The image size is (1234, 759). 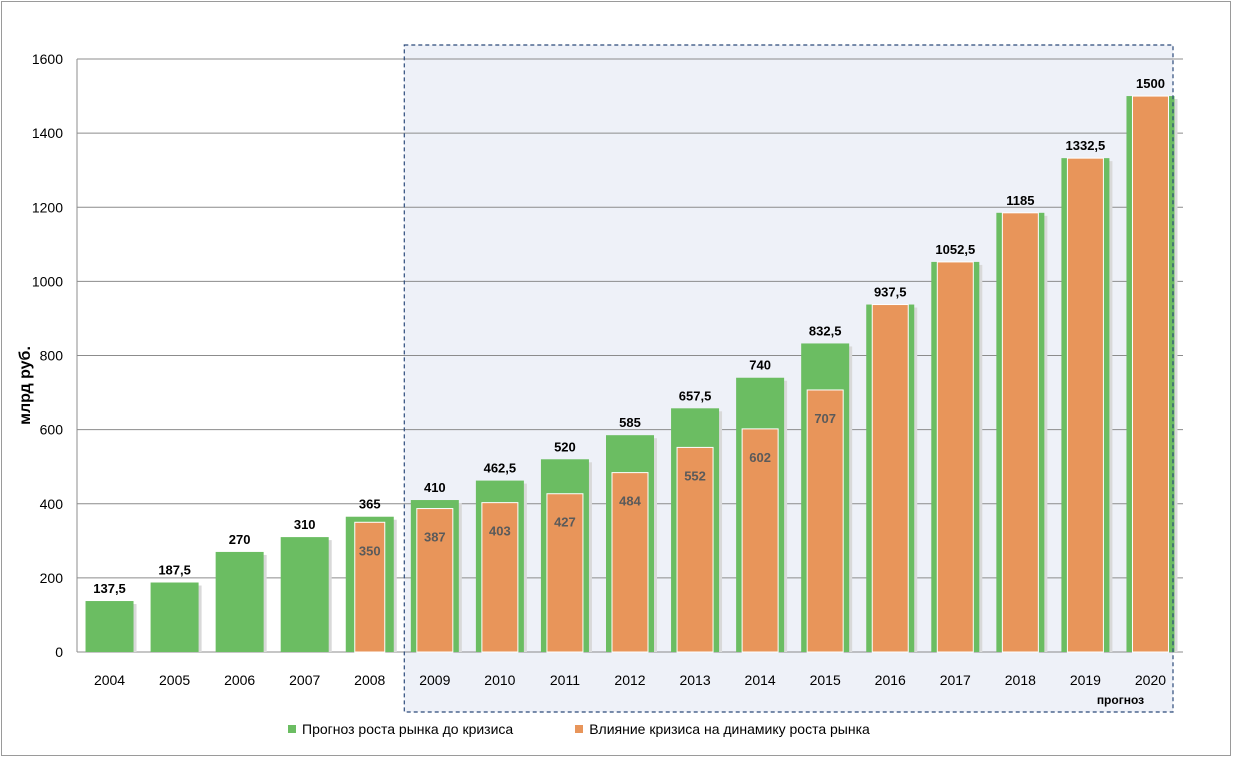 What do you see at coordinates (240, 539) in the screenshot?
I see `value-label-precrisis: 270` at bounding box center [240, 539].